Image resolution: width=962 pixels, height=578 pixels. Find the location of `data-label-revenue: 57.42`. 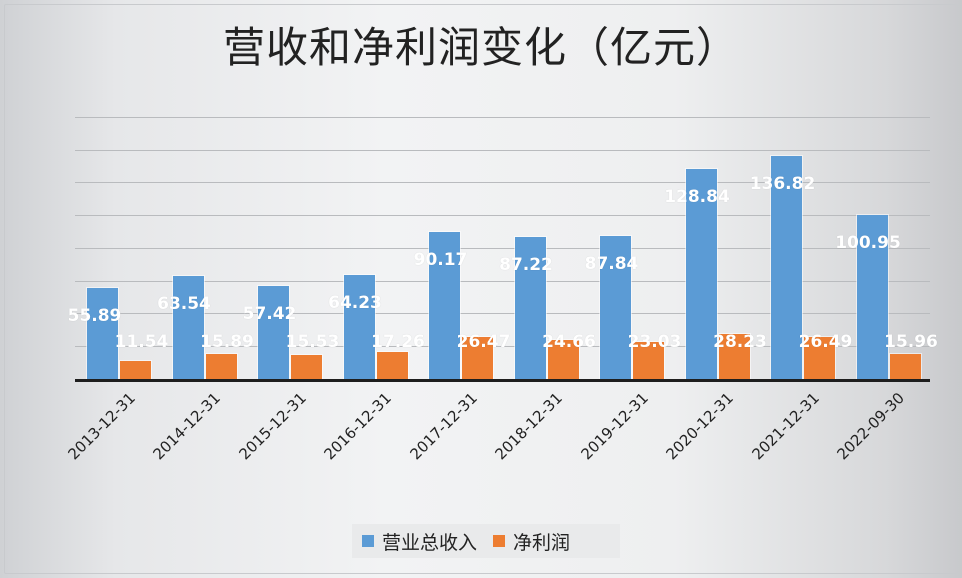

data-label-revenue: 57.42 is located at coordinates (269, 313).